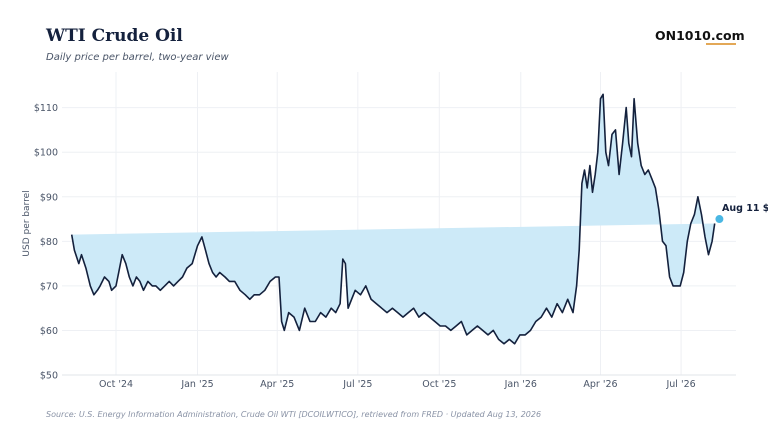 The height and width of the screenshot is (432, 768). What do you see at coordinates (719, 219) in the screenshot?
I see `last-point-marker` at bounding box center [719, 219].